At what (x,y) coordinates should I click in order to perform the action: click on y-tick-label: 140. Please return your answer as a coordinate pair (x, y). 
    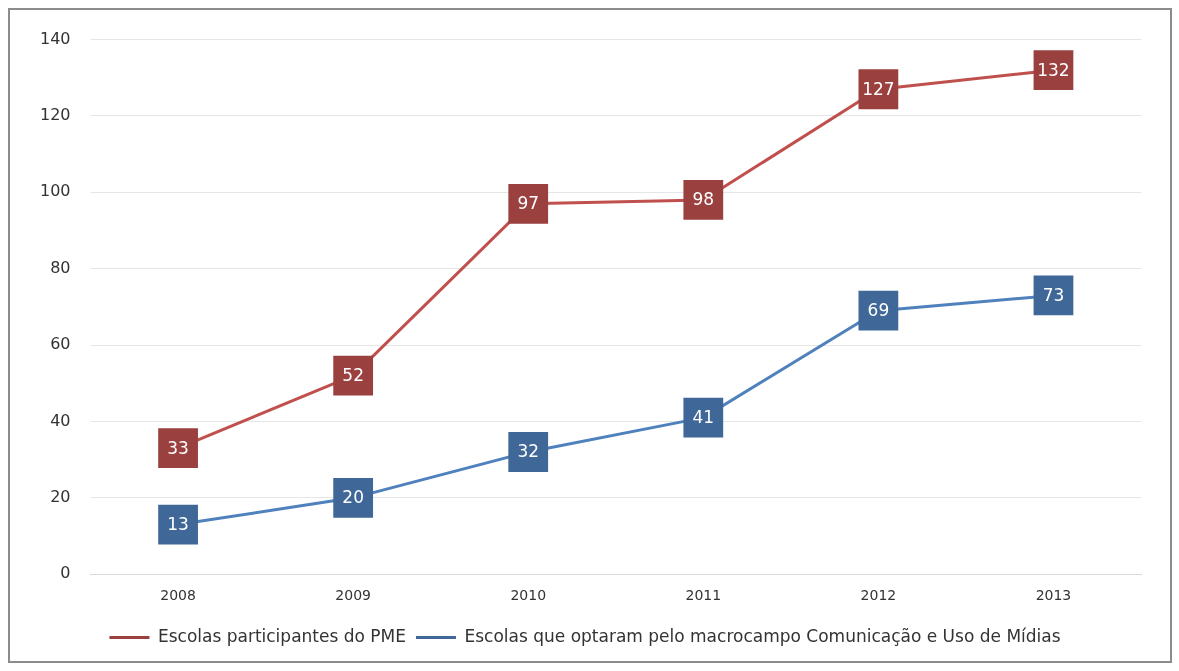
    Looking at the image, I should click on (55, 38).